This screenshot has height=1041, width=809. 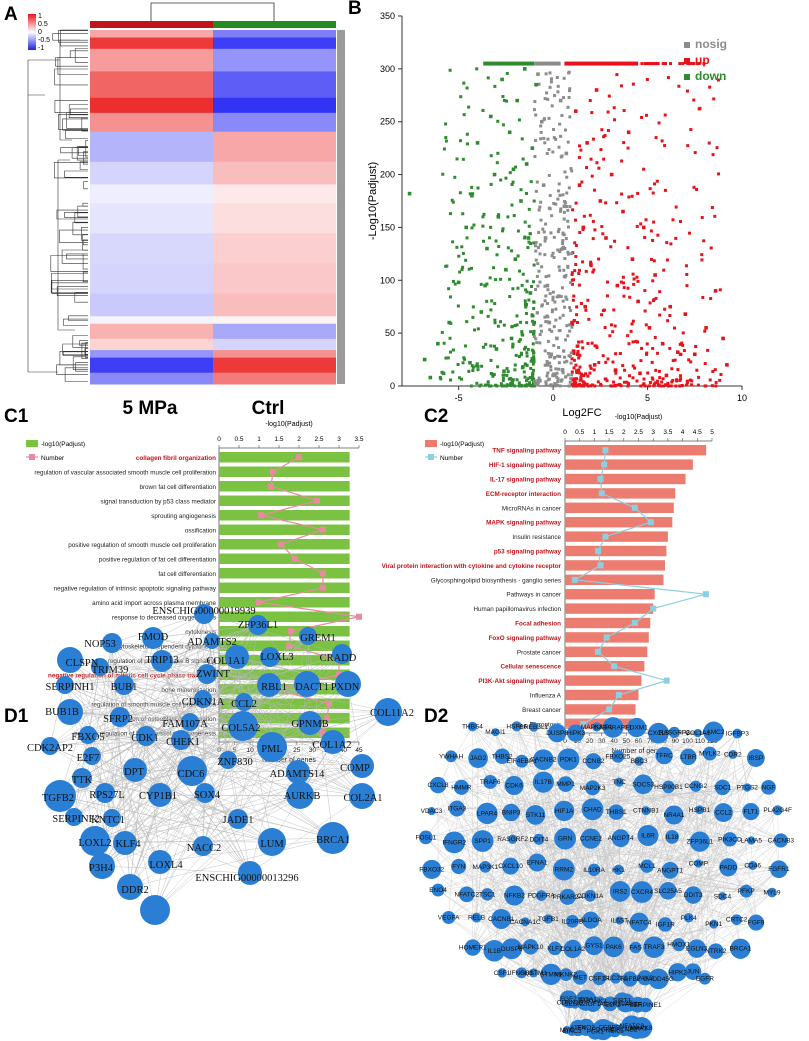 What do you see at coordinates (699, 864) in the screenshot?
I see `node-label: COMP` at bounding box center [699, 864].